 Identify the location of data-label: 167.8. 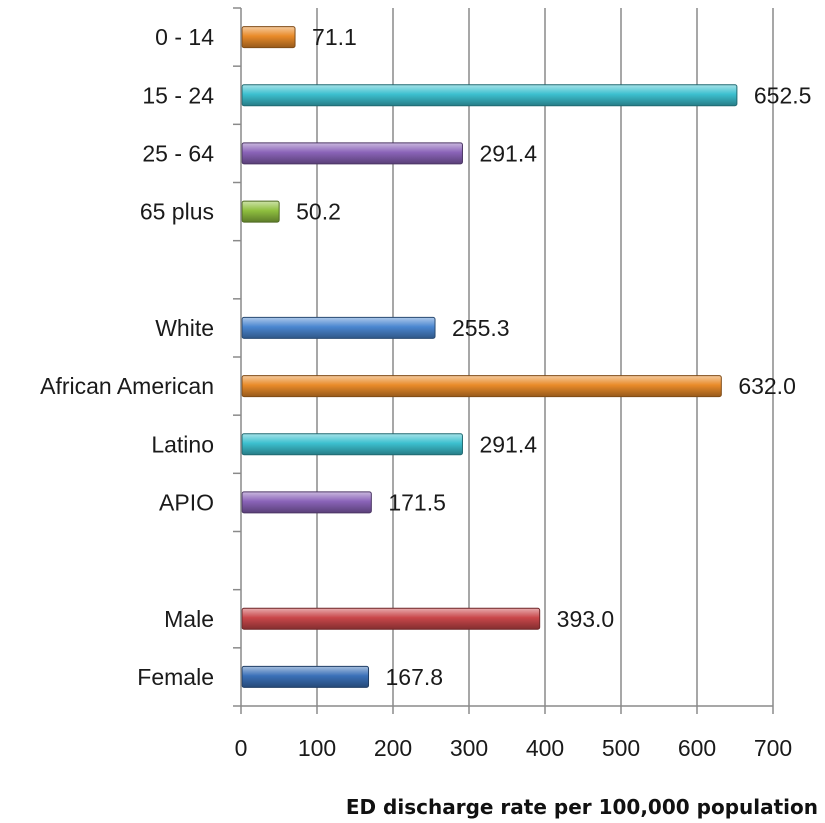
(415, 677).